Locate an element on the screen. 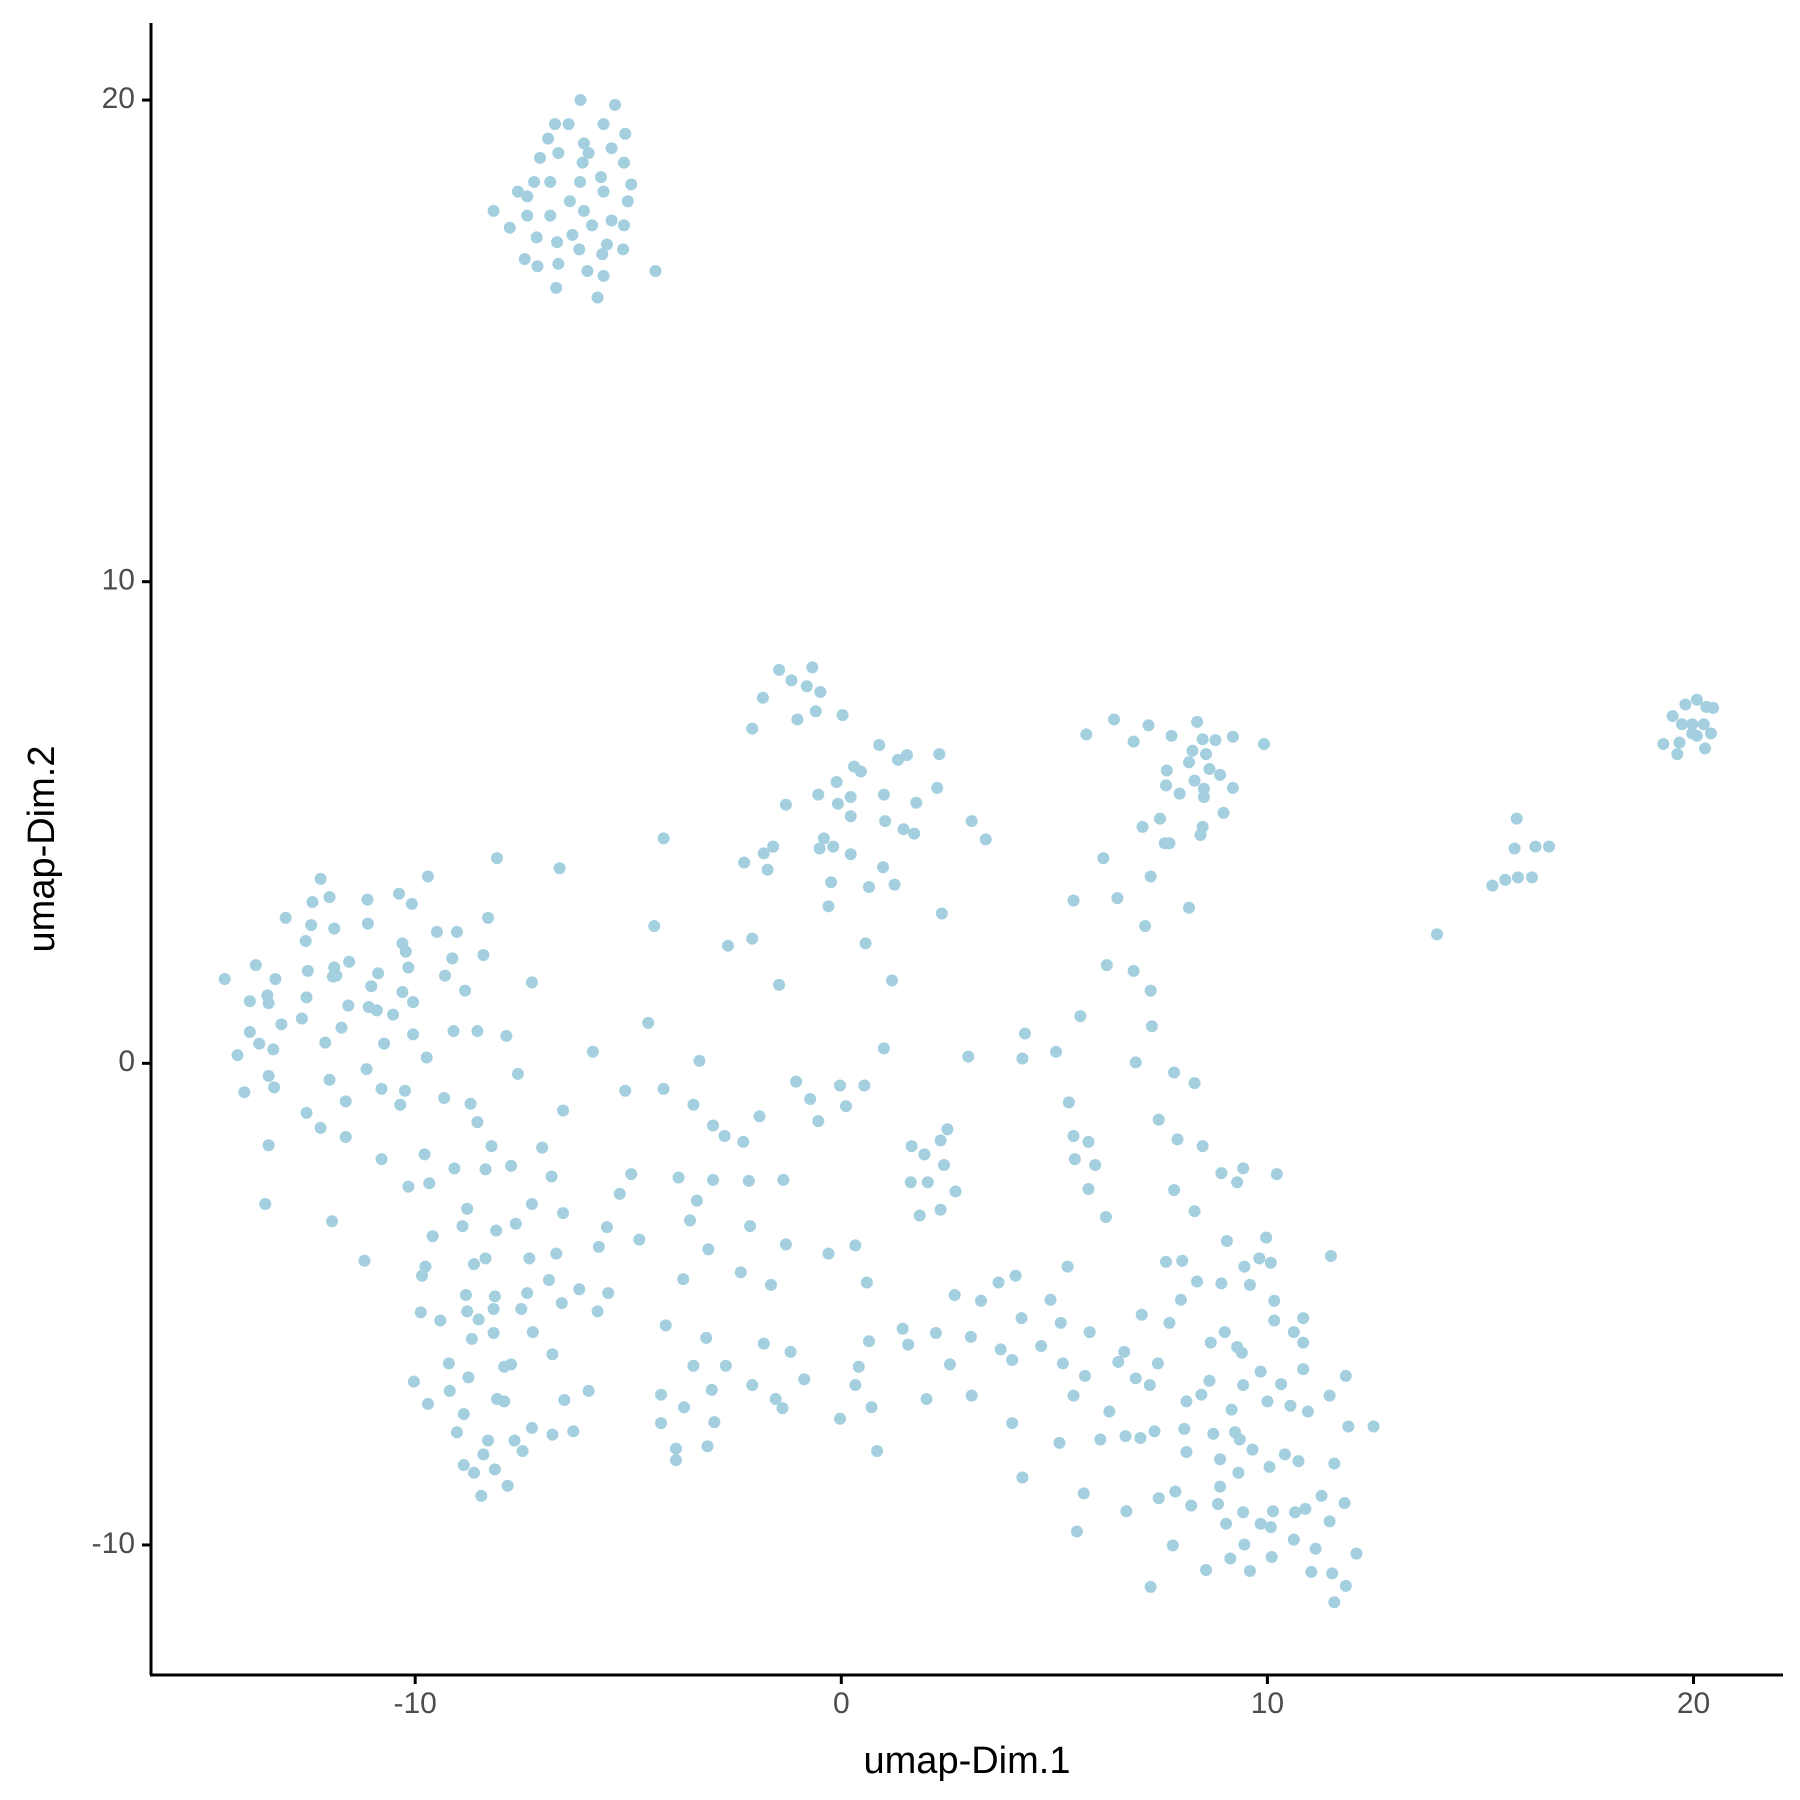  y-tick-label: 20 is located at coordinates (118, 98).